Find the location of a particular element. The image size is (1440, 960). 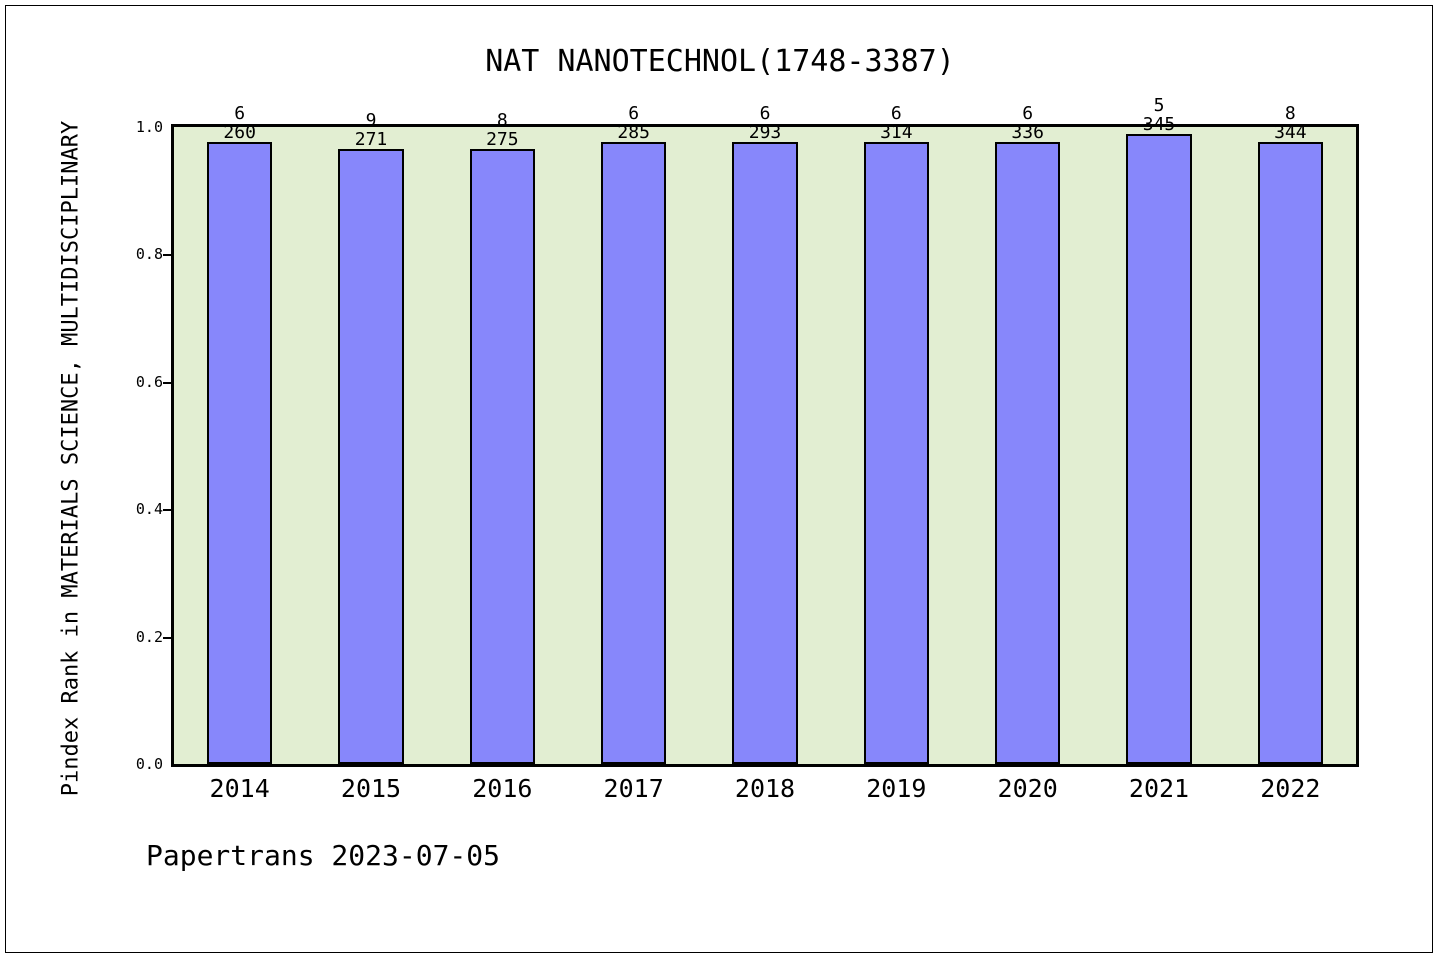

x-tick-label: 2021 is located at coordinates (1159, 788).